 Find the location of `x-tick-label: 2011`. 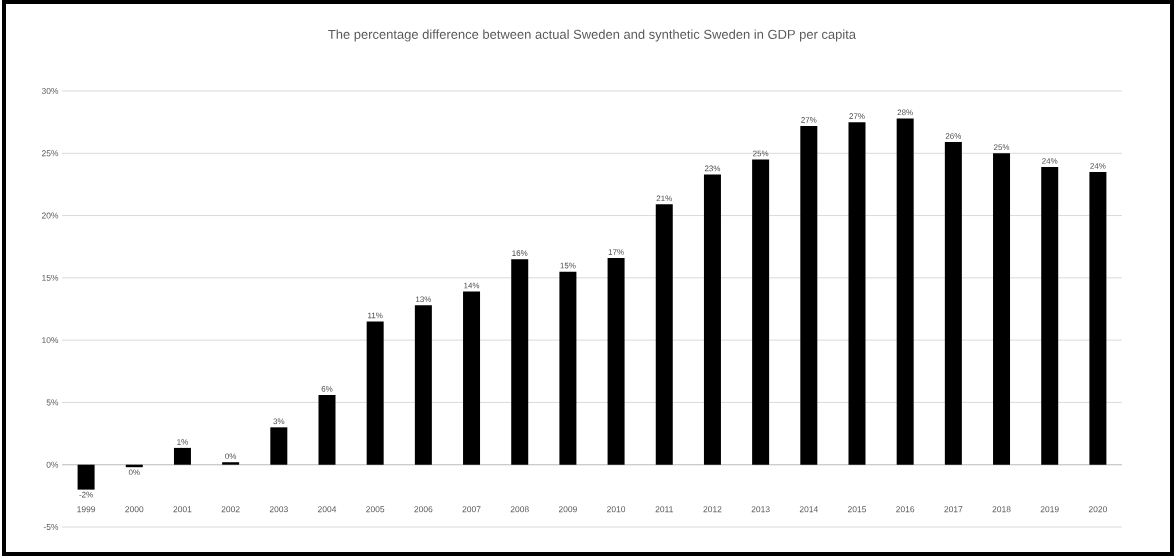

x-tick-label: 2011 is located at coordinates (664, 509).